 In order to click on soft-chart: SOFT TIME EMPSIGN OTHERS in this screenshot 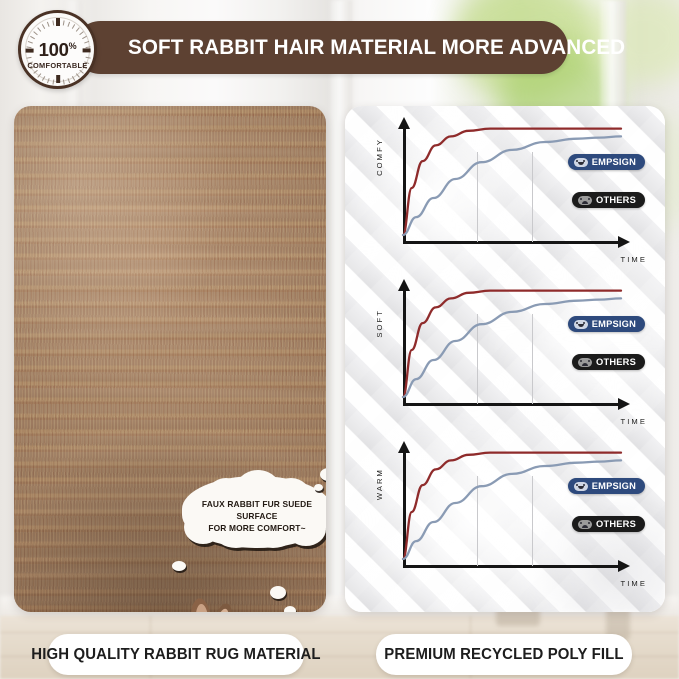, I will do `click(505, 354)`.